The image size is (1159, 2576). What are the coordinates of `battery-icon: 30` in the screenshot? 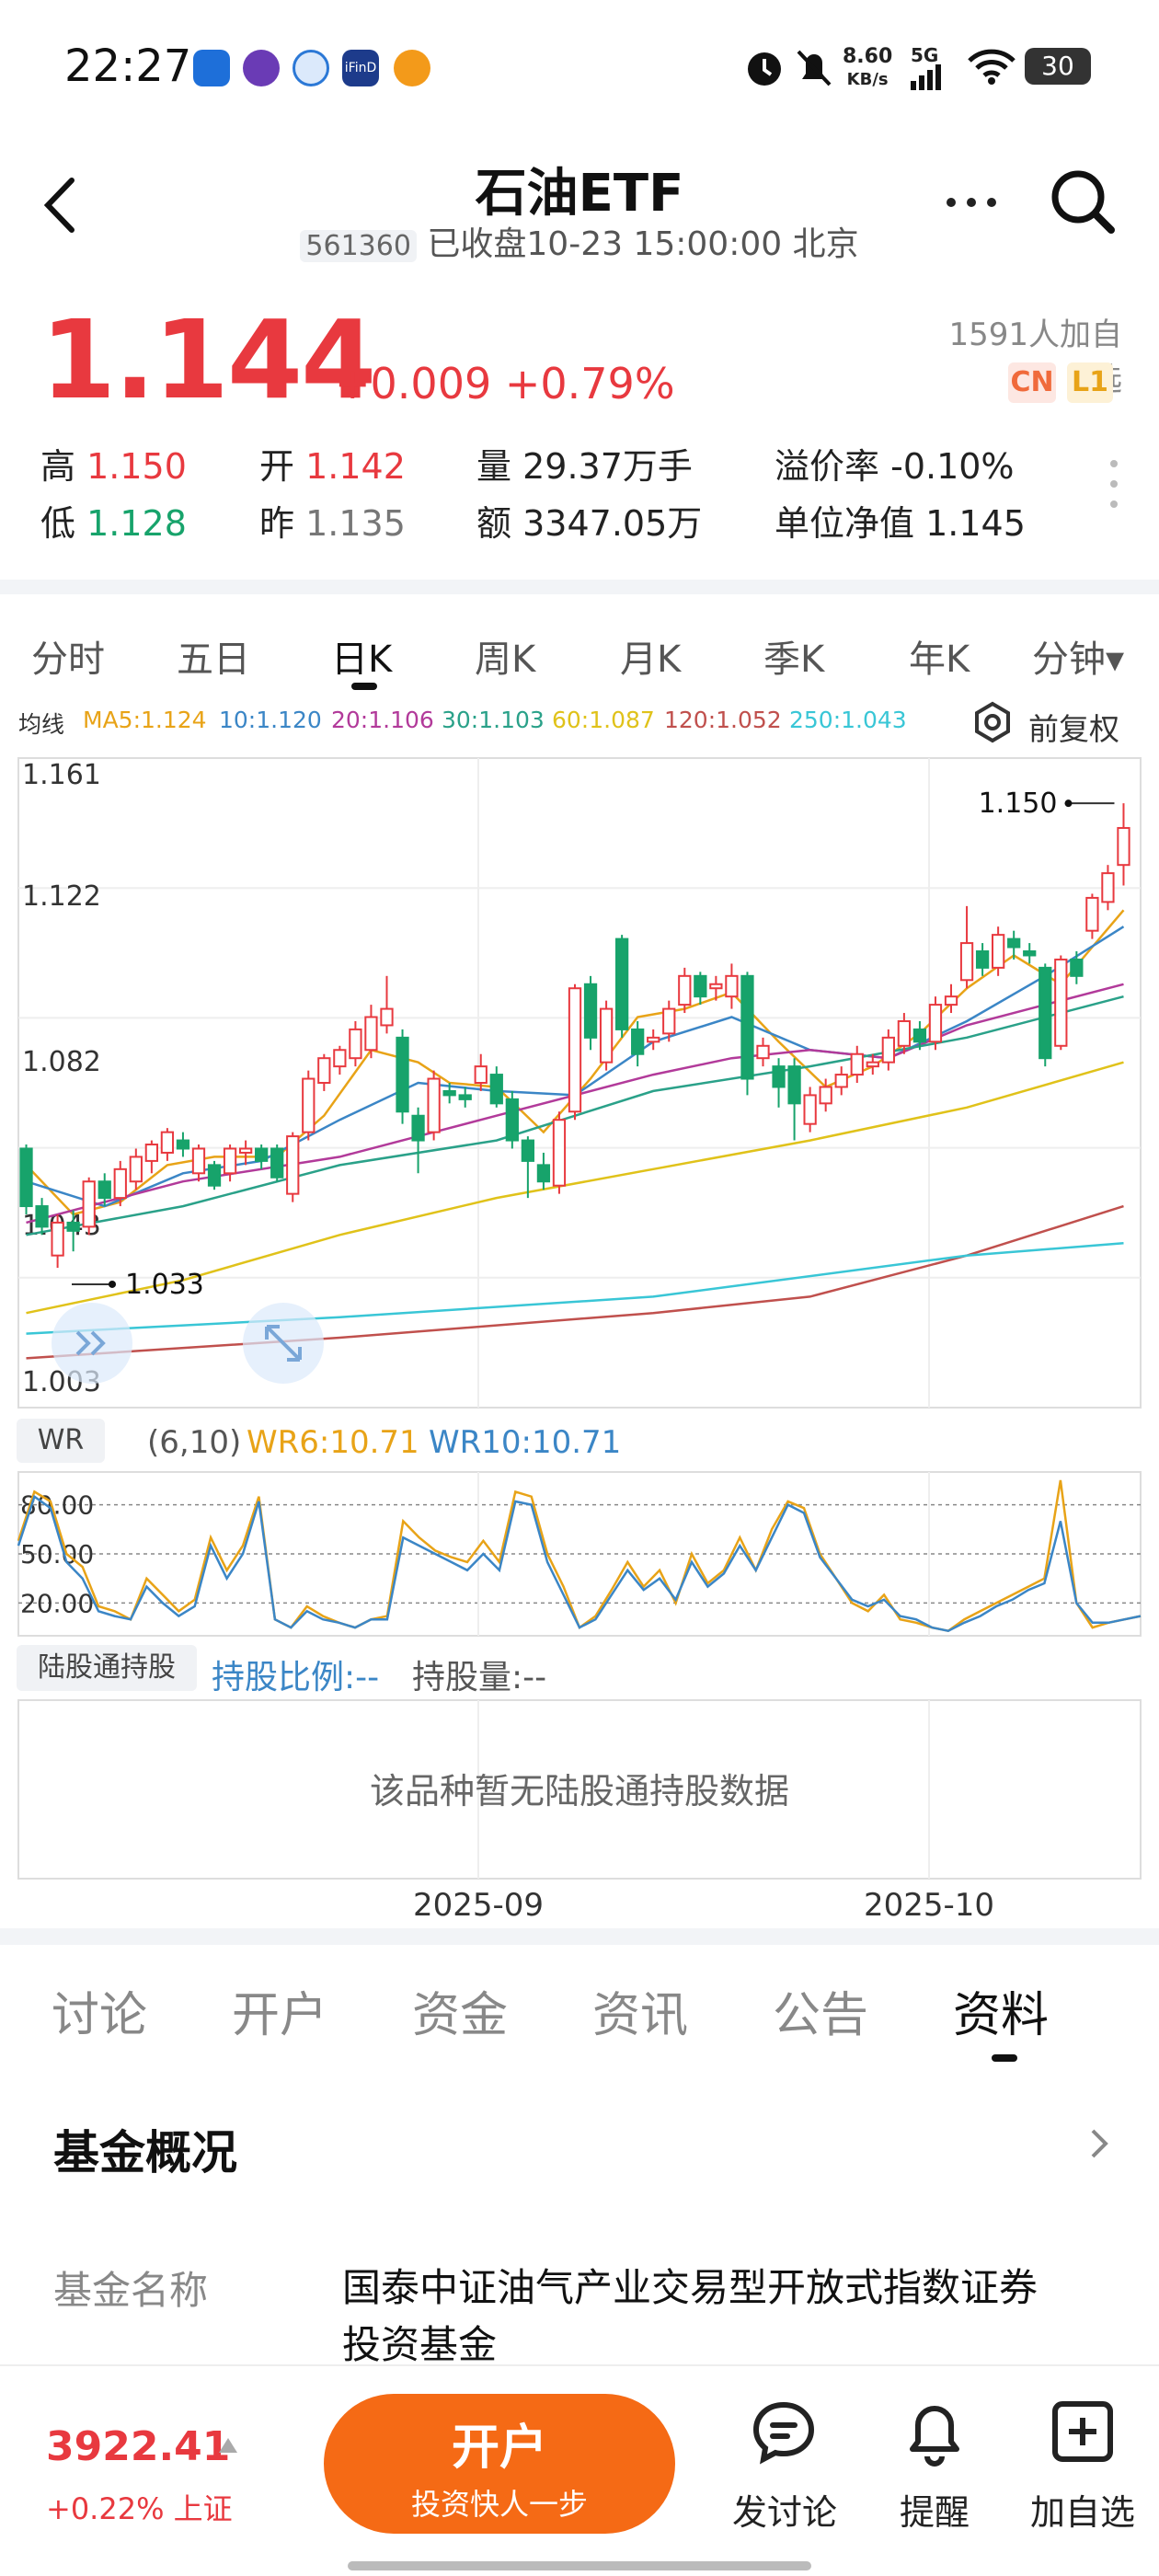 It's located at (1058, 66).